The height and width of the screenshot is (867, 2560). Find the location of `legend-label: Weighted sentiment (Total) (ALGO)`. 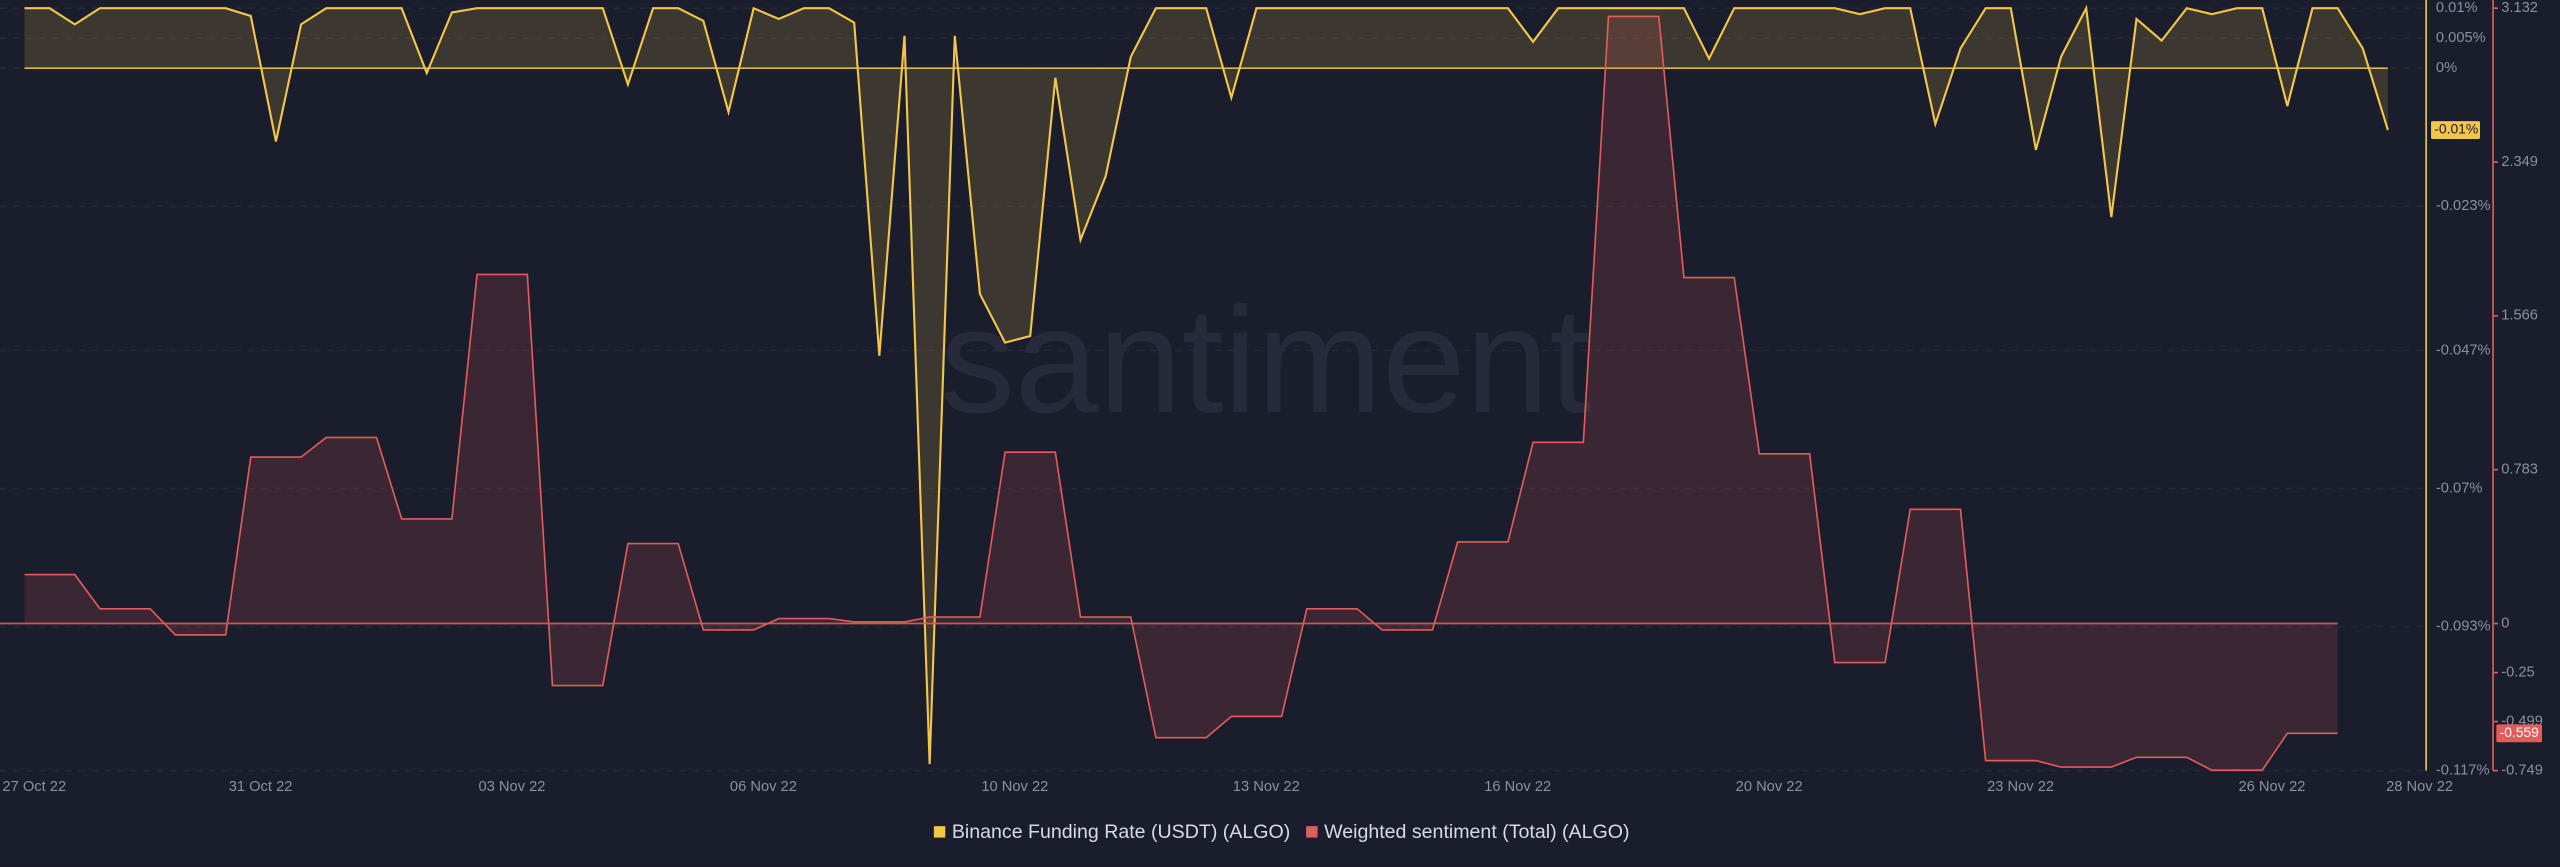

legend-label: Weighted sentiment (Total) (ALGO) is located at coordinates (1476, 832).